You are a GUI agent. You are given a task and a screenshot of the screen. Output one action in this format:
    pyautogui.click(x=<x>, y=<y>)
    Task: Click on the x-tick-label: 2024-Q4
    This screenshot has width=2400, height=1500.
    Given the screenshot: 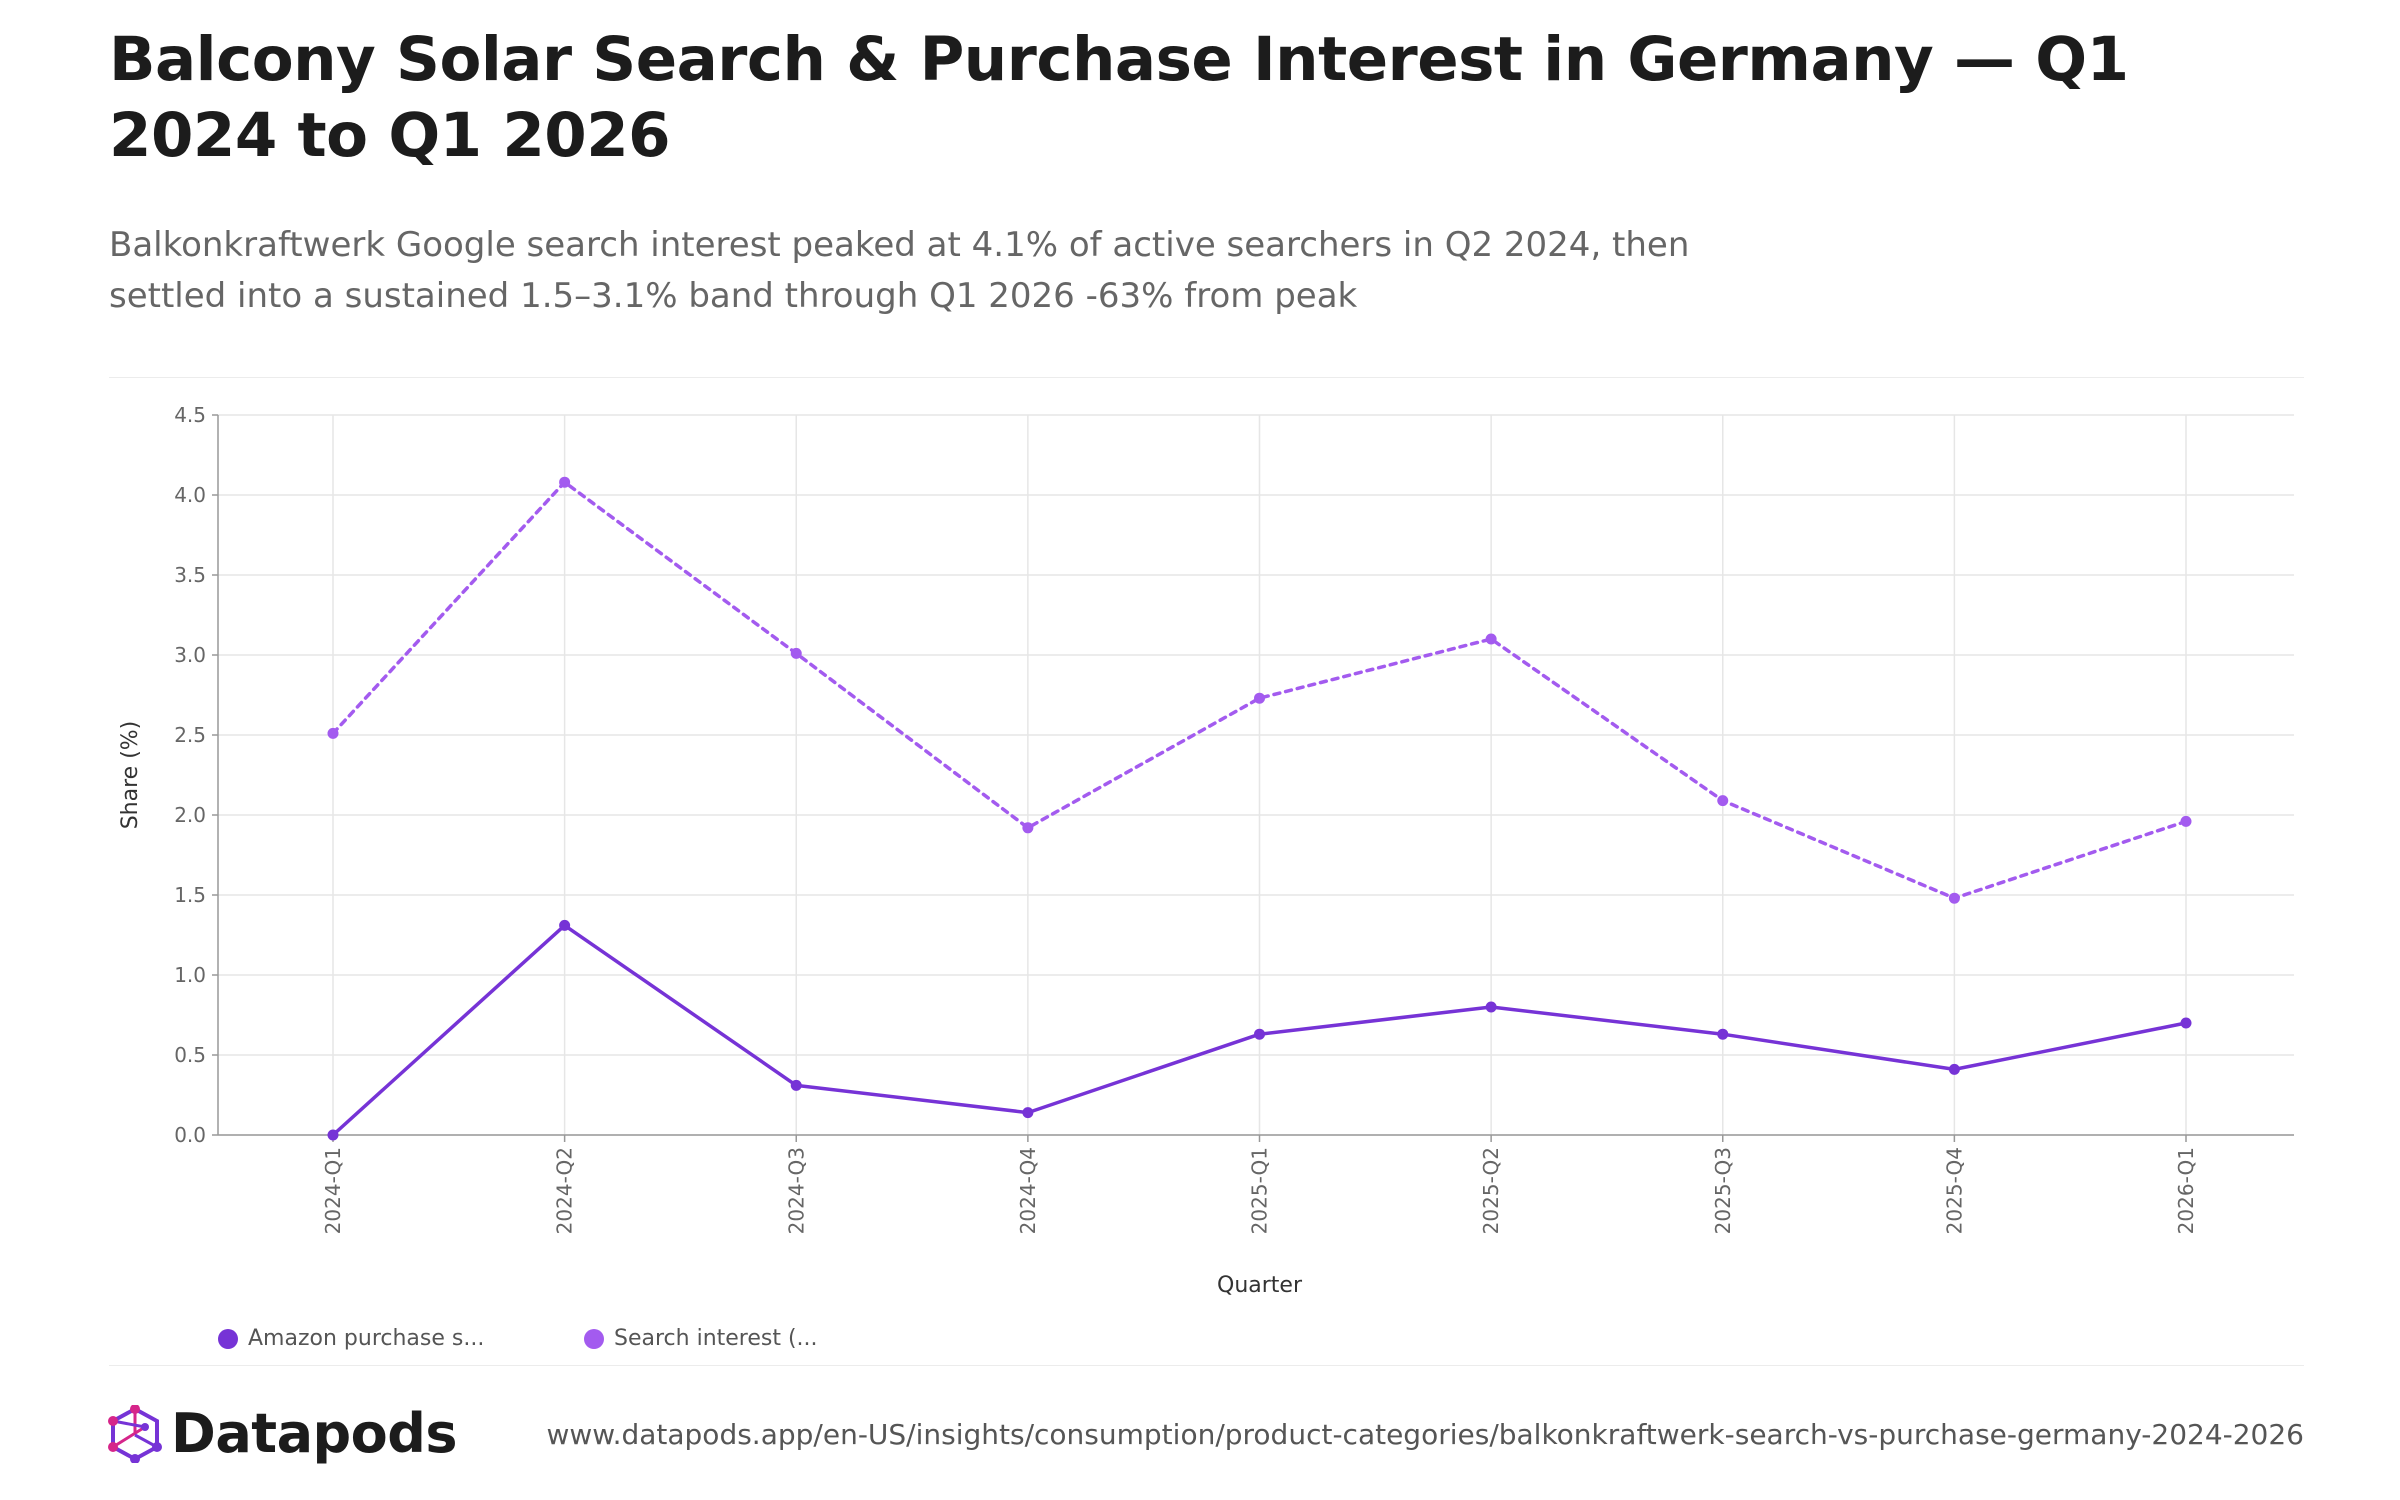 What is the action you would take?
    pyautogui.click(x=1028, y=1190)
    